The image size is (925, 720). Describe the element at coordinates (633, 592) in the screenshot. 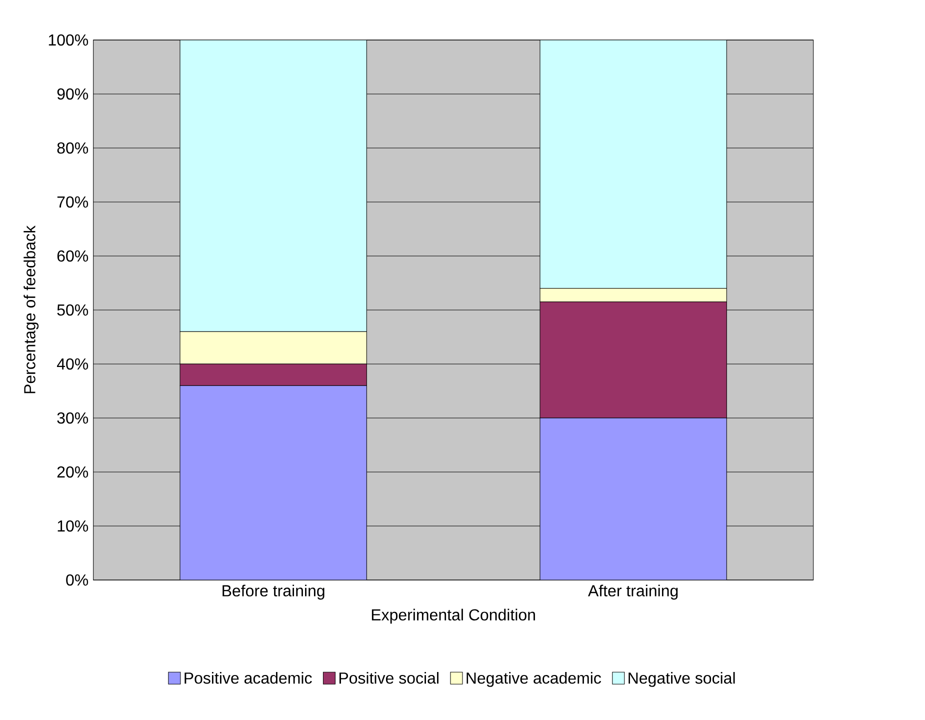

I see `x-tick-label: After training` at that location.